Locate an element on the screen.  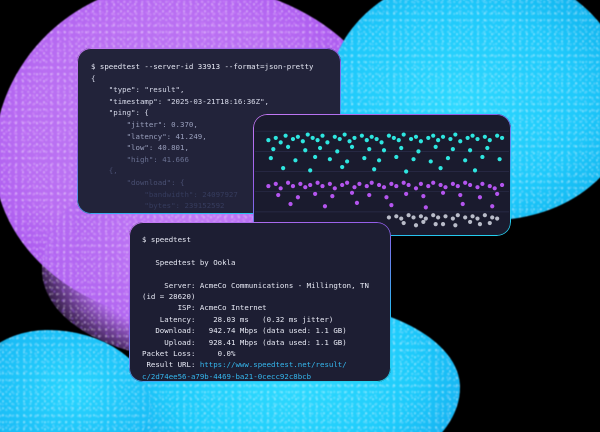
result-url-link: https://www.speedtest.net/result/ is located at coordinates (273, 365).